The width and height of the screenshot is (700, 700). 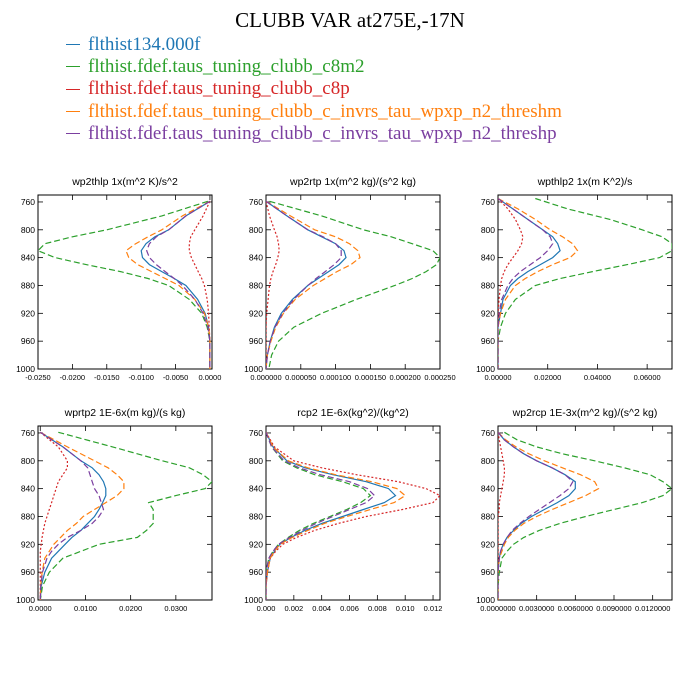 I want to click on x-tick-label: 0.04000, so click(x=597, y=377).